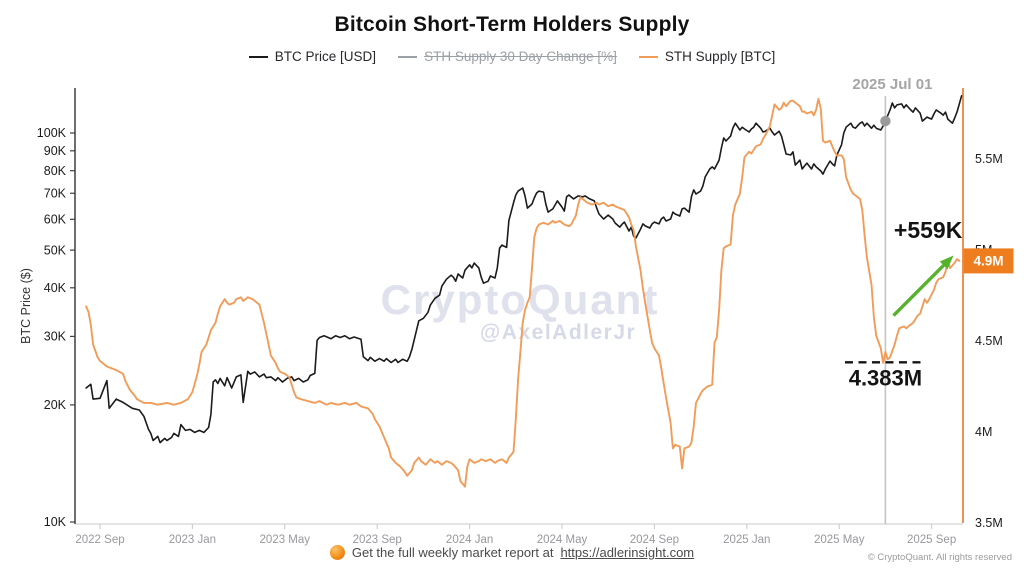 This screenshot has height=576, width=1024. Describe the element at coordinates (377, 540) in the screenshot. I see `x-tick-label: 2023 Sep` at that location.